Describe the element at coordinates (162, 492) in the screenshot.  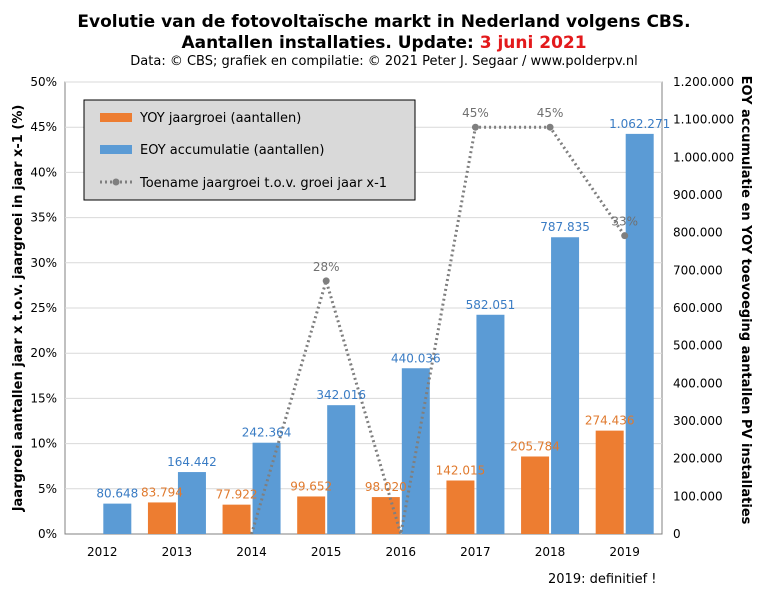
I see `data-label-yoy: 83.794` at that location.